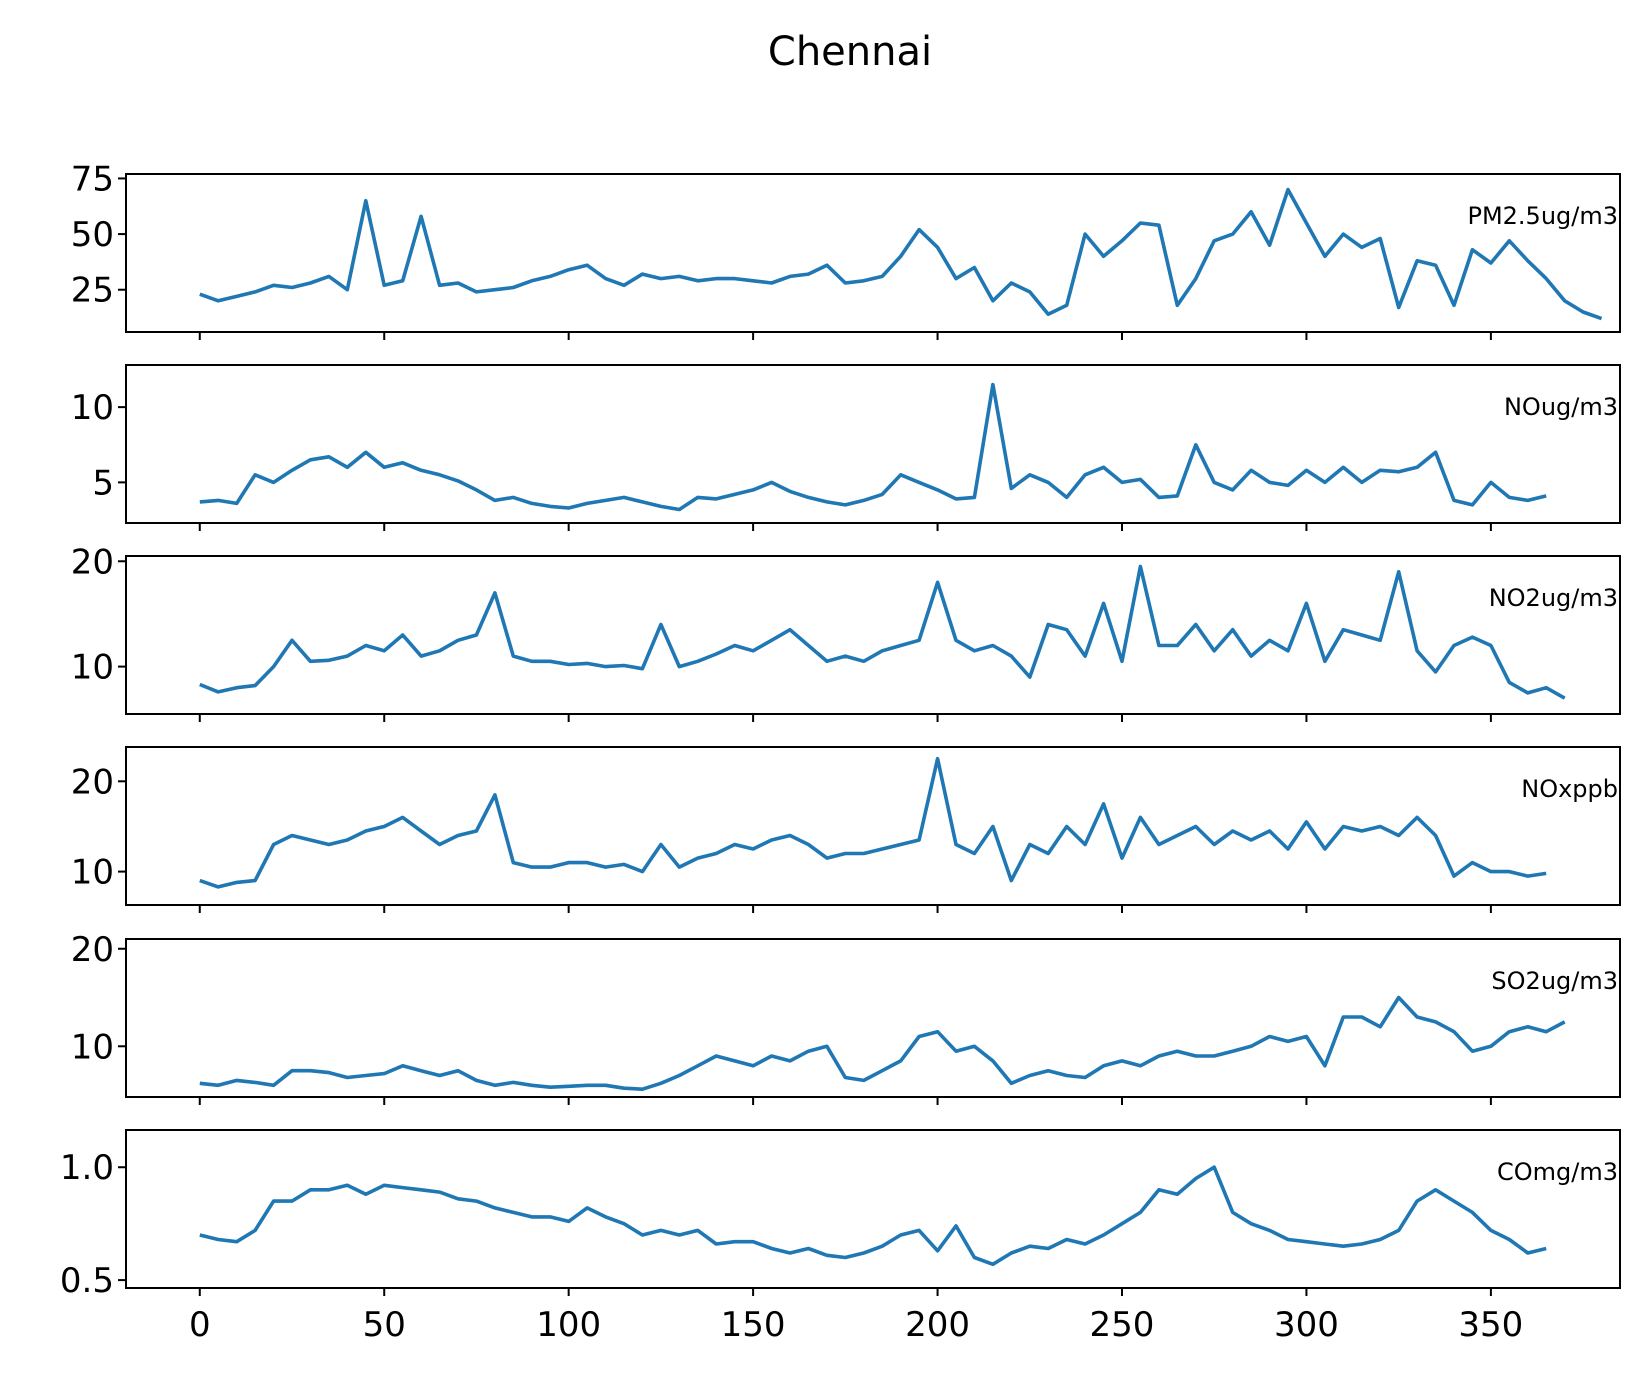 This screenshot has width=1643, height=1383. I want to click on x-tick-label: 150, so click(753, 1325).